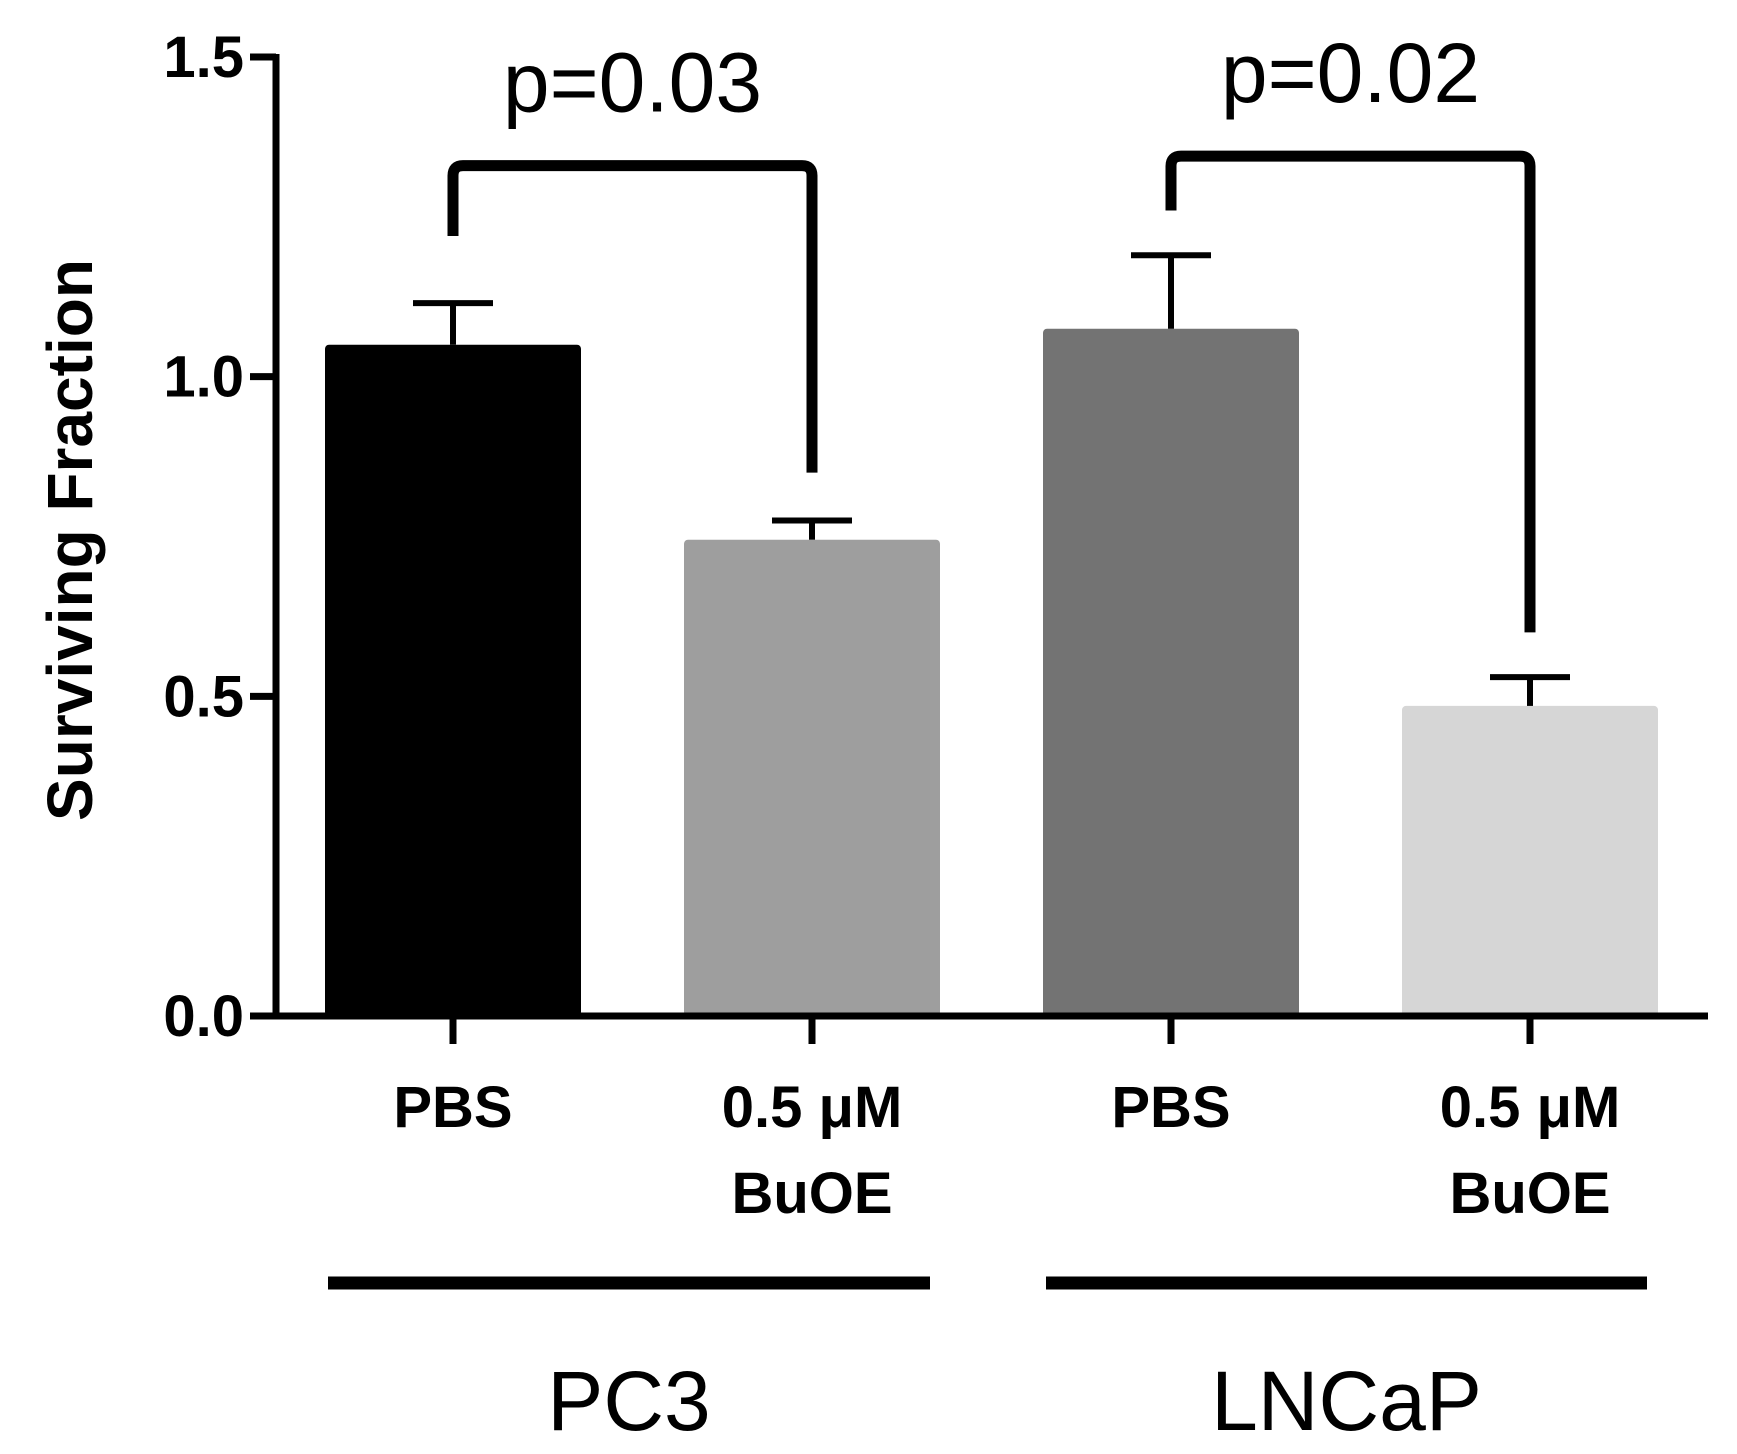  I want to click on y-tick-label: 1.5, so click(203, 57).